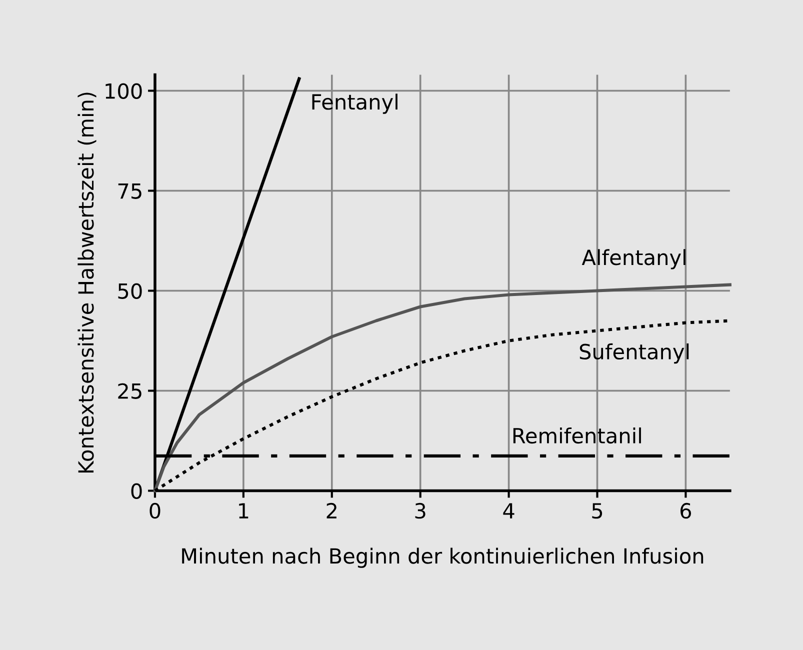 This screenshot has width=803, height=650. What do you see at coordinates (508, 510) in the screenshot?
I see `x-tick-label: 4` at bounding box center [508, 510].